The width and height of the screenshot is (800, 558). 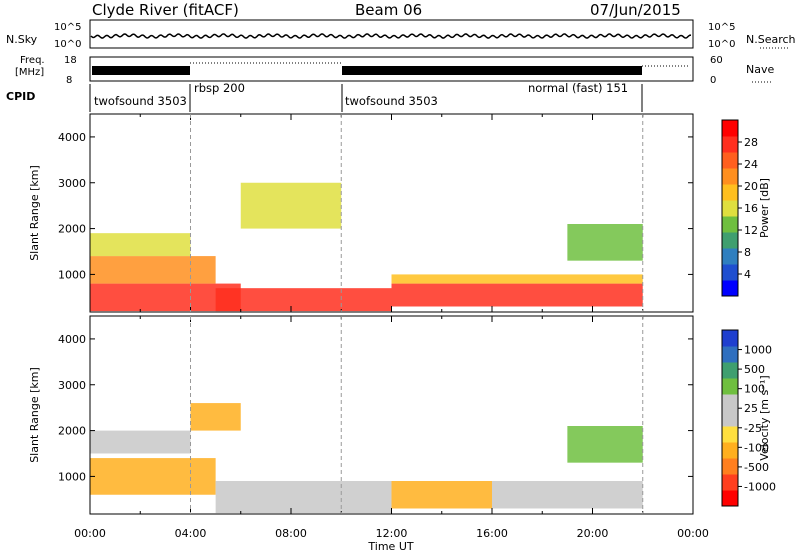 I want to click on x-axis-label: Time UT, so click(x=390, y=546).